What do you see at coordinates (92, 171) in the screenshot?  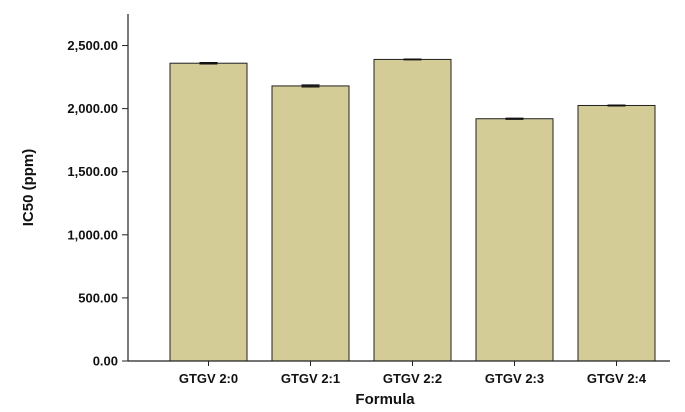 I see `y-tick-label: 1,500.00` at bounding box center [92, 171].